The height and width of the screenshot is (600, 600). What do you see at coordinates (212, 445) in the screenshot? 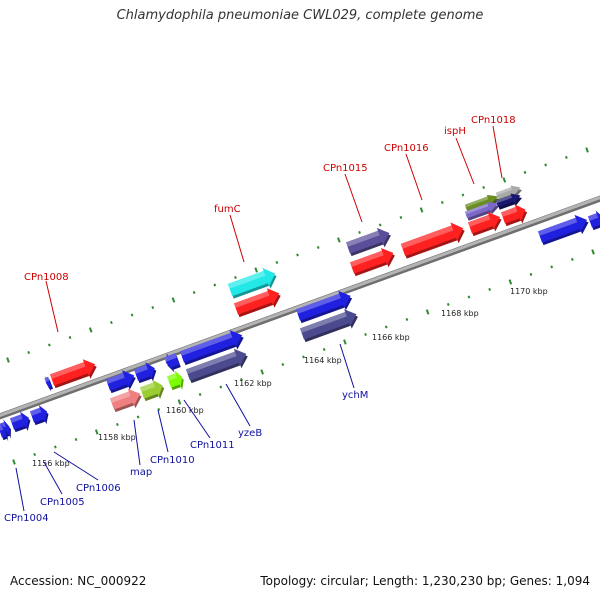
I see `gene-label: CPn1011` at bounding box center [212, 445].